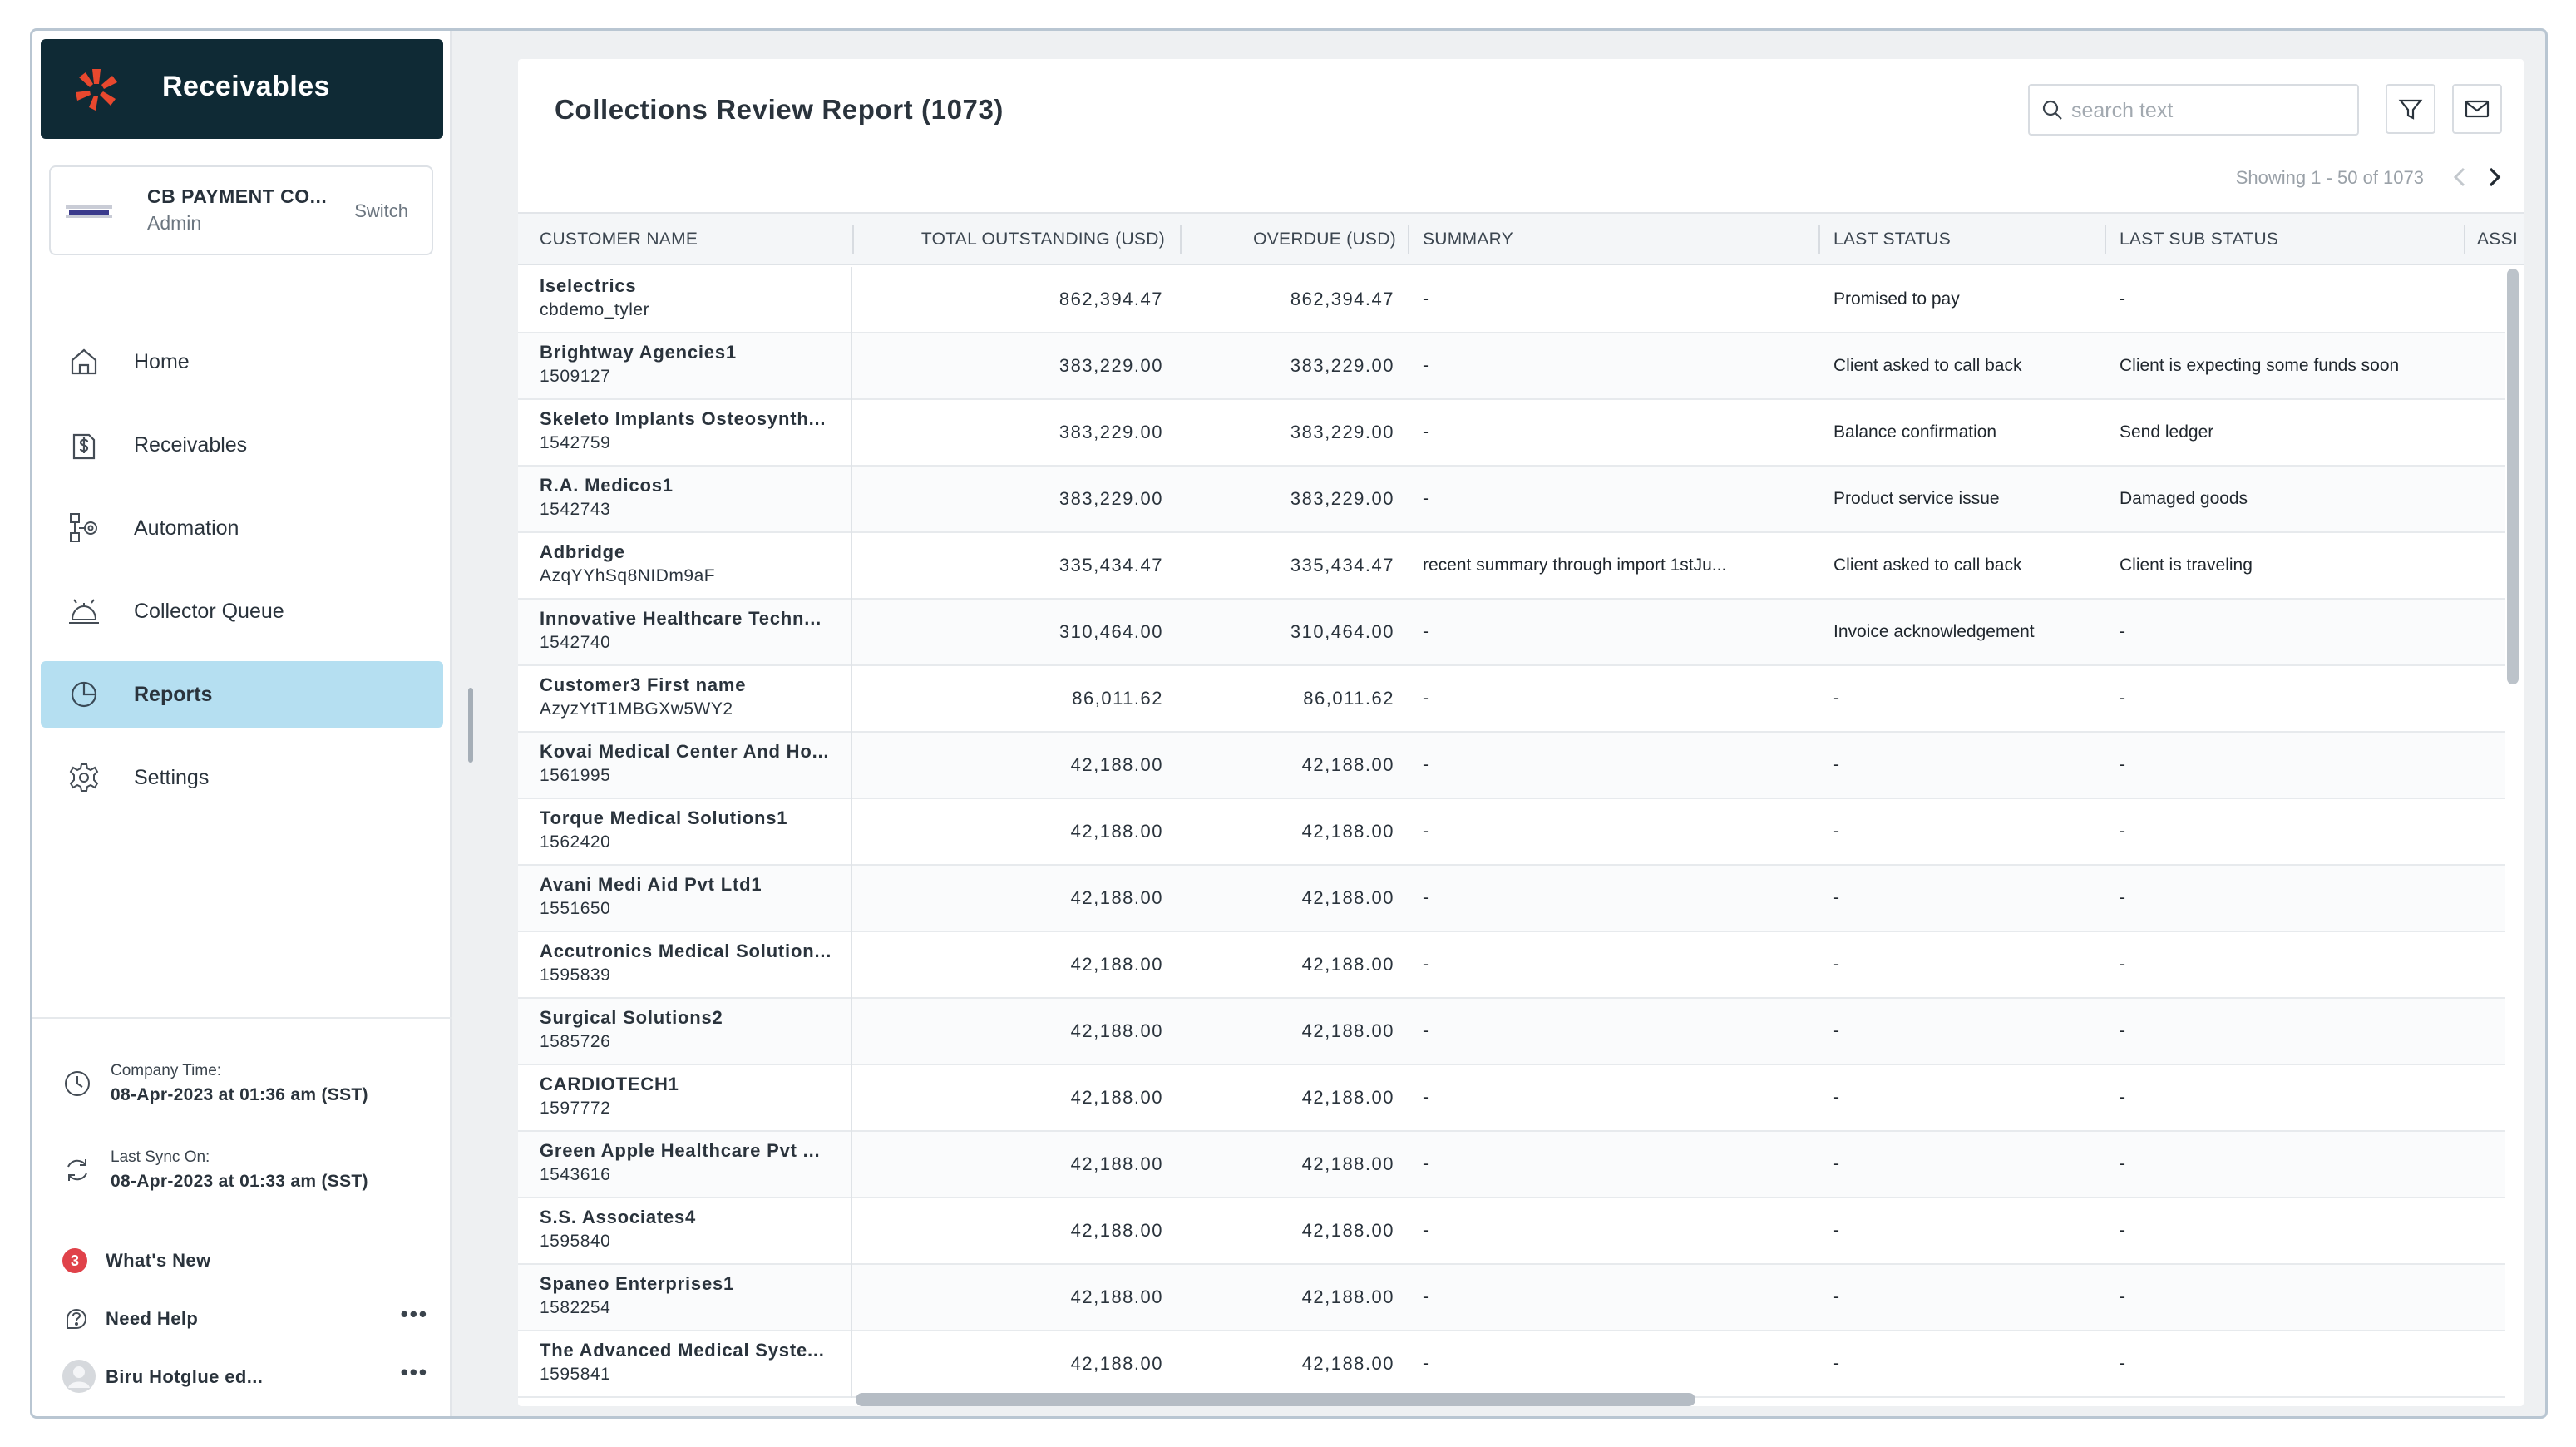  I want to click on last-sync-label: Last Sync On:, so click(160, 1157).